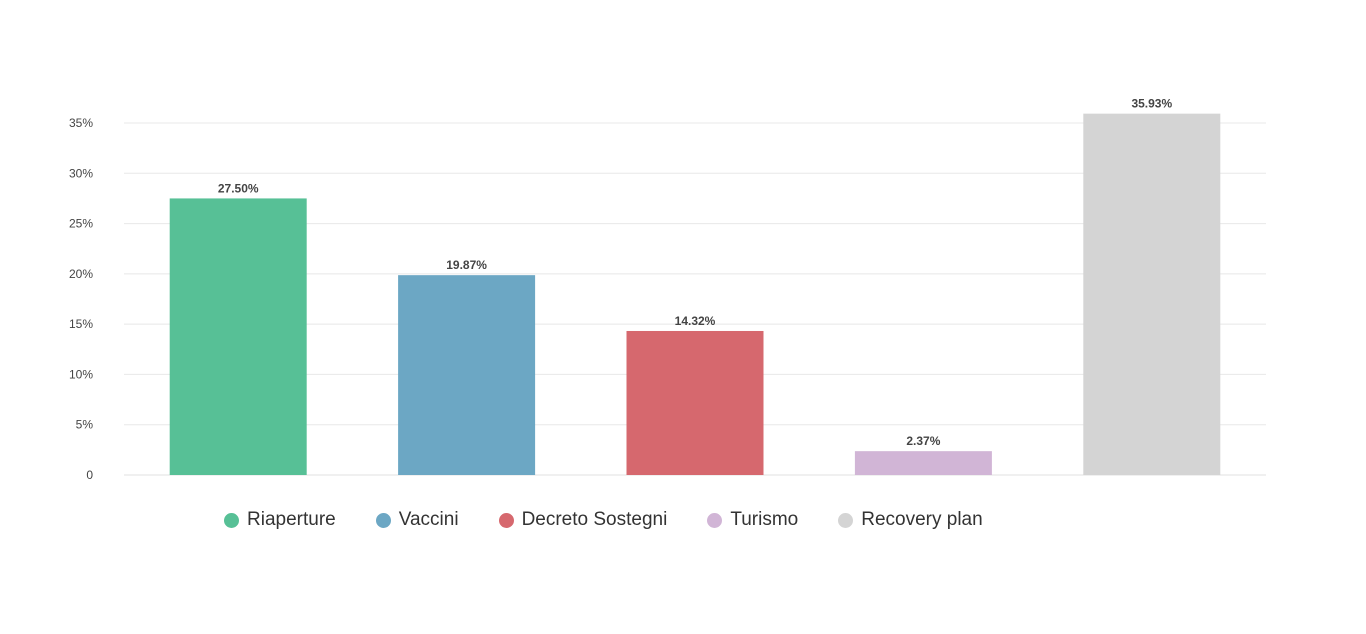  I want to click on y-tick-label: 5%, so click(85, 425).